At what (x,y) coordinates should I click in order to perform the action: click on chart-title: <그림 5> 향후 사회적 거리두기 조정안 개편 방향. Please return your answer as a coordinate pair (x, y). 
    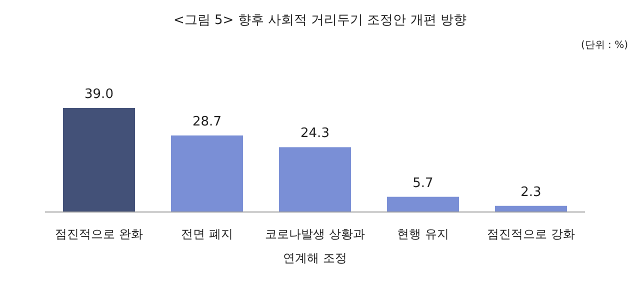
    Looking at the image, I should click on (320, 20).